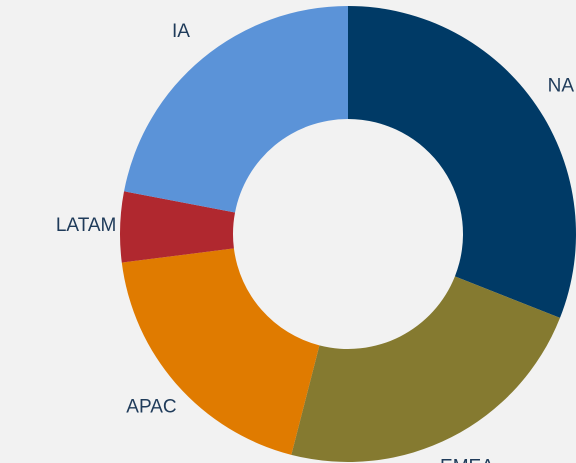 Image resolution: width=576 pixels, height=463 pixels. Describe the element at coordinates (181, 31) in the screenshot. I see `slice-label: IA` at that location.